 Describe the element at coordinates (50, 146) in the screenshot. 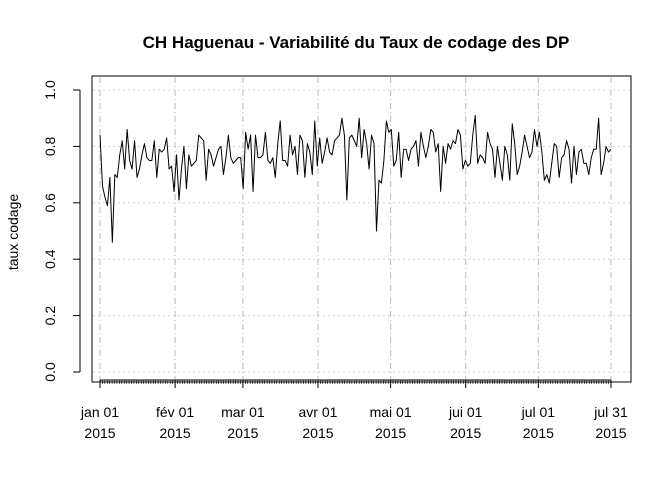

I see `y-tick-label: 0.8` at that location.